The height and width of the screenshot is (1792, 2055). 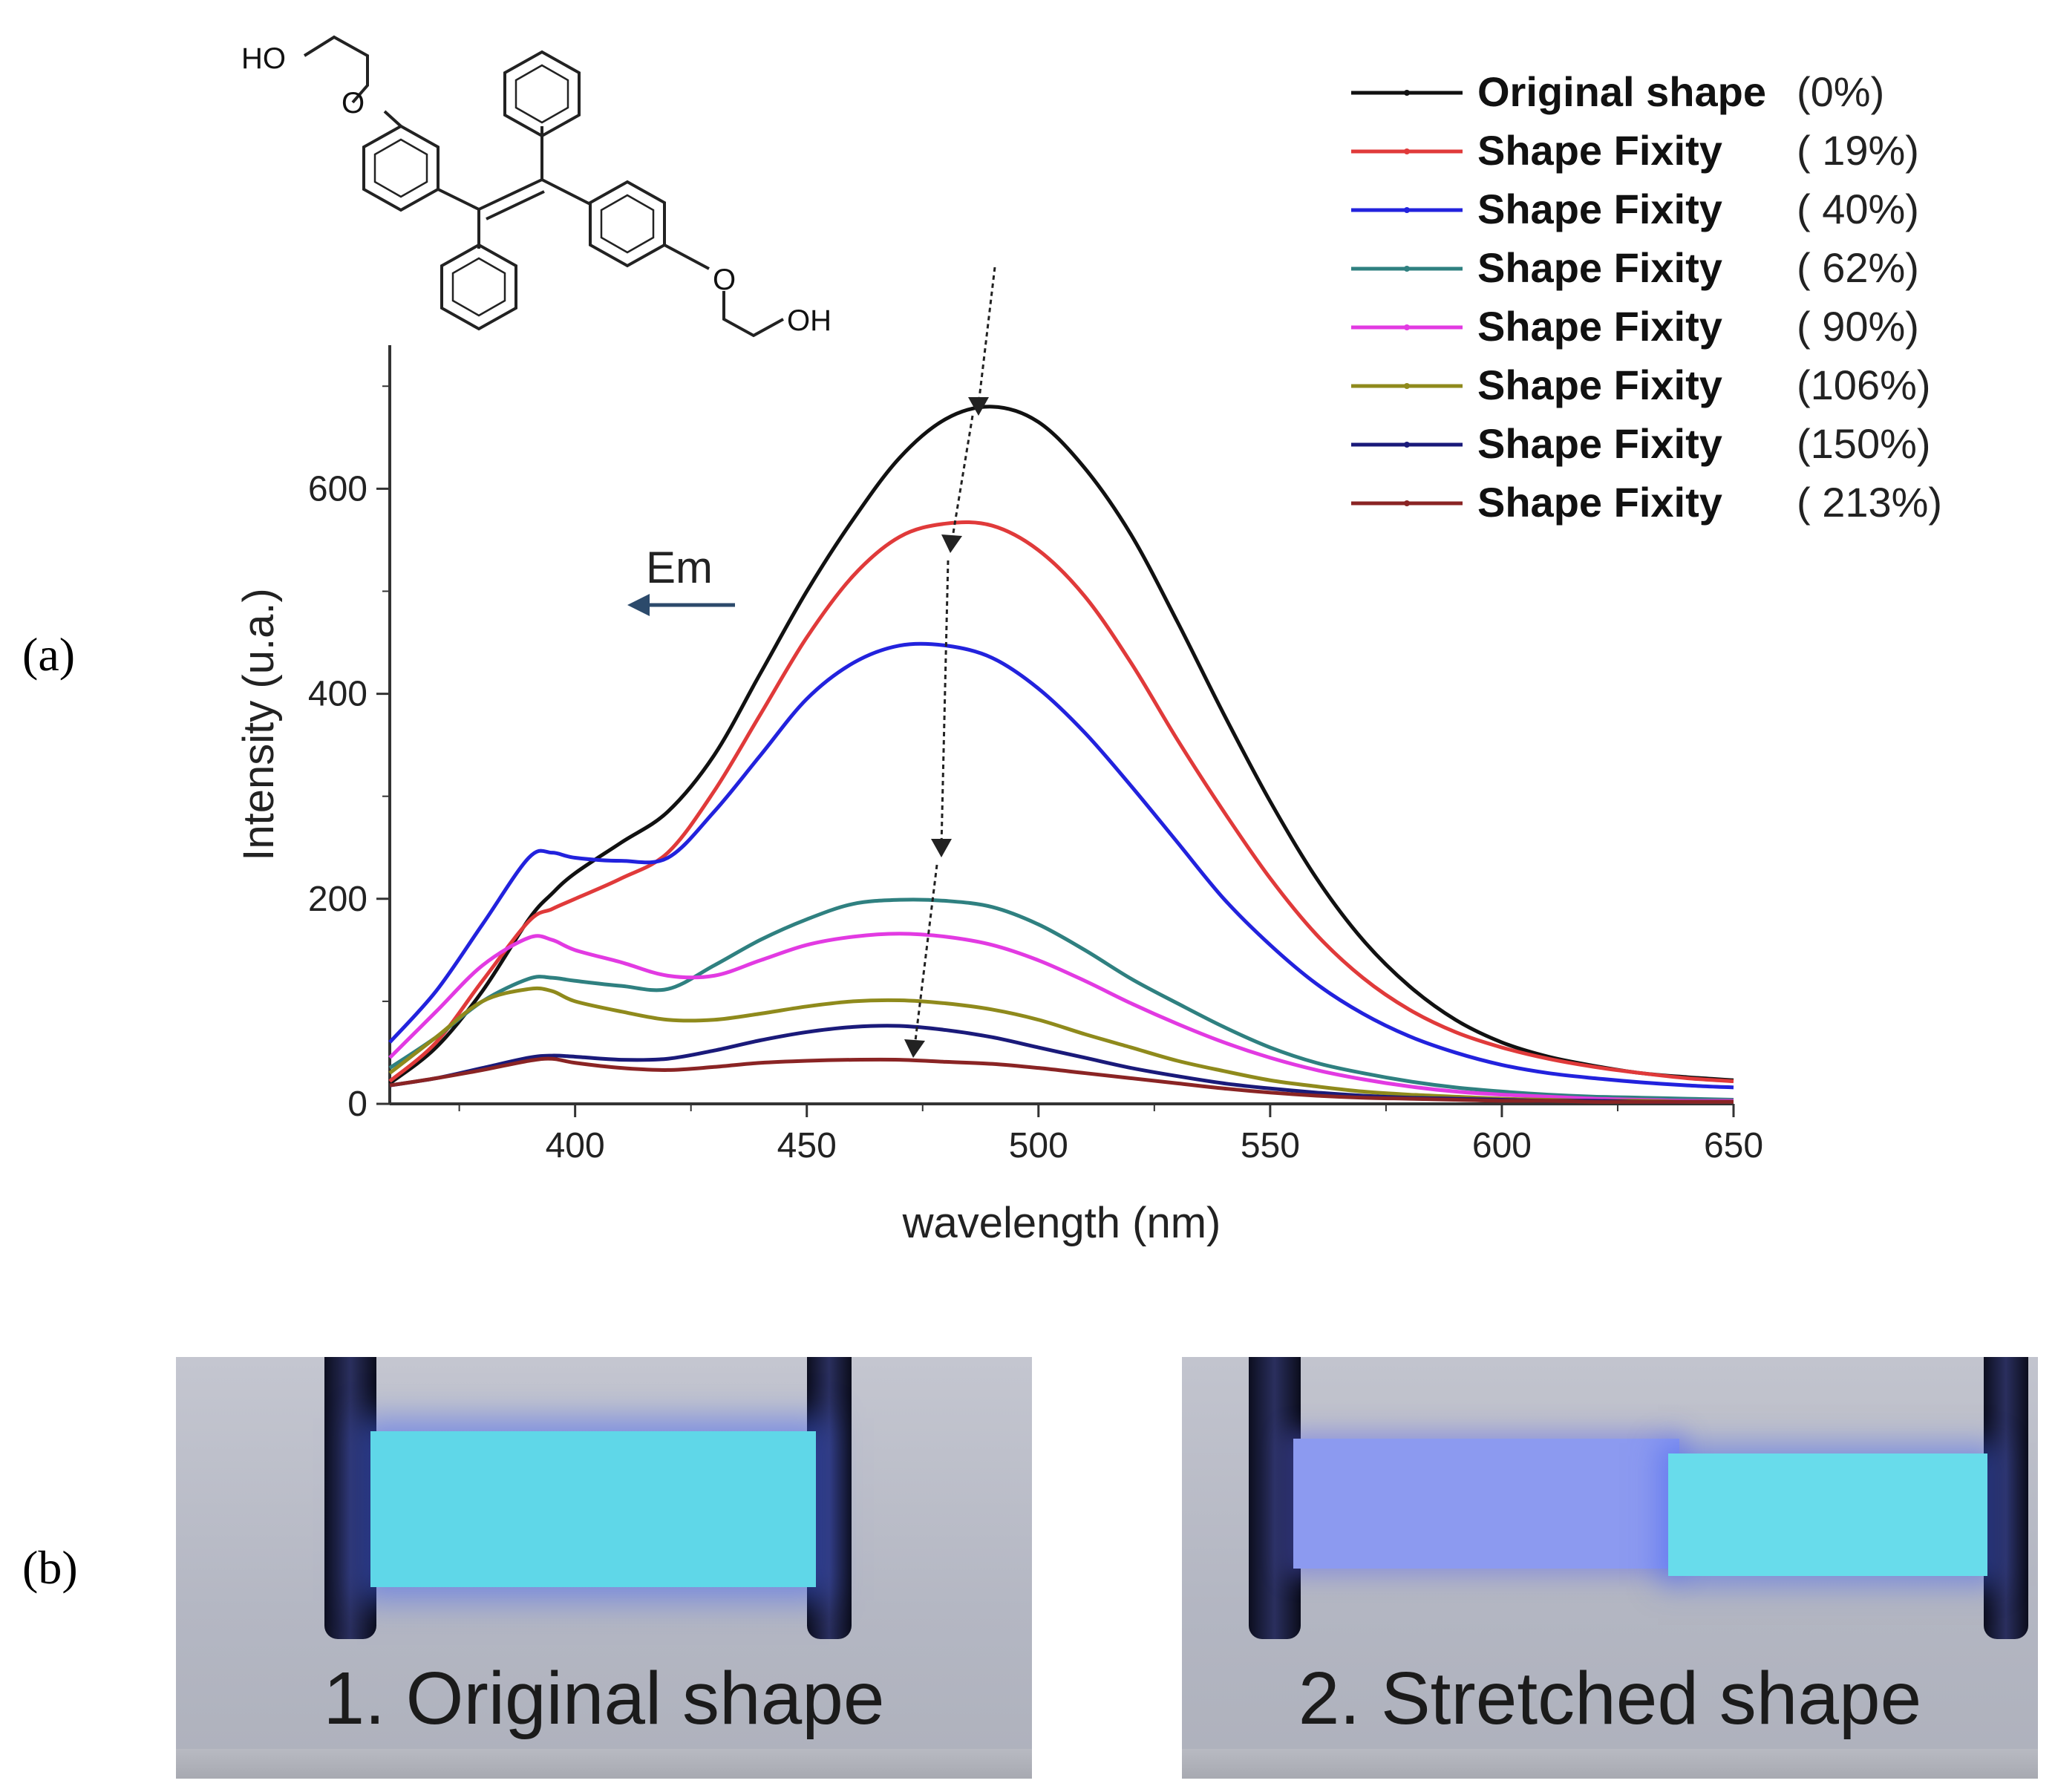 I want to click on legend-percent-6: (150%), so click(x=1864, y=443).